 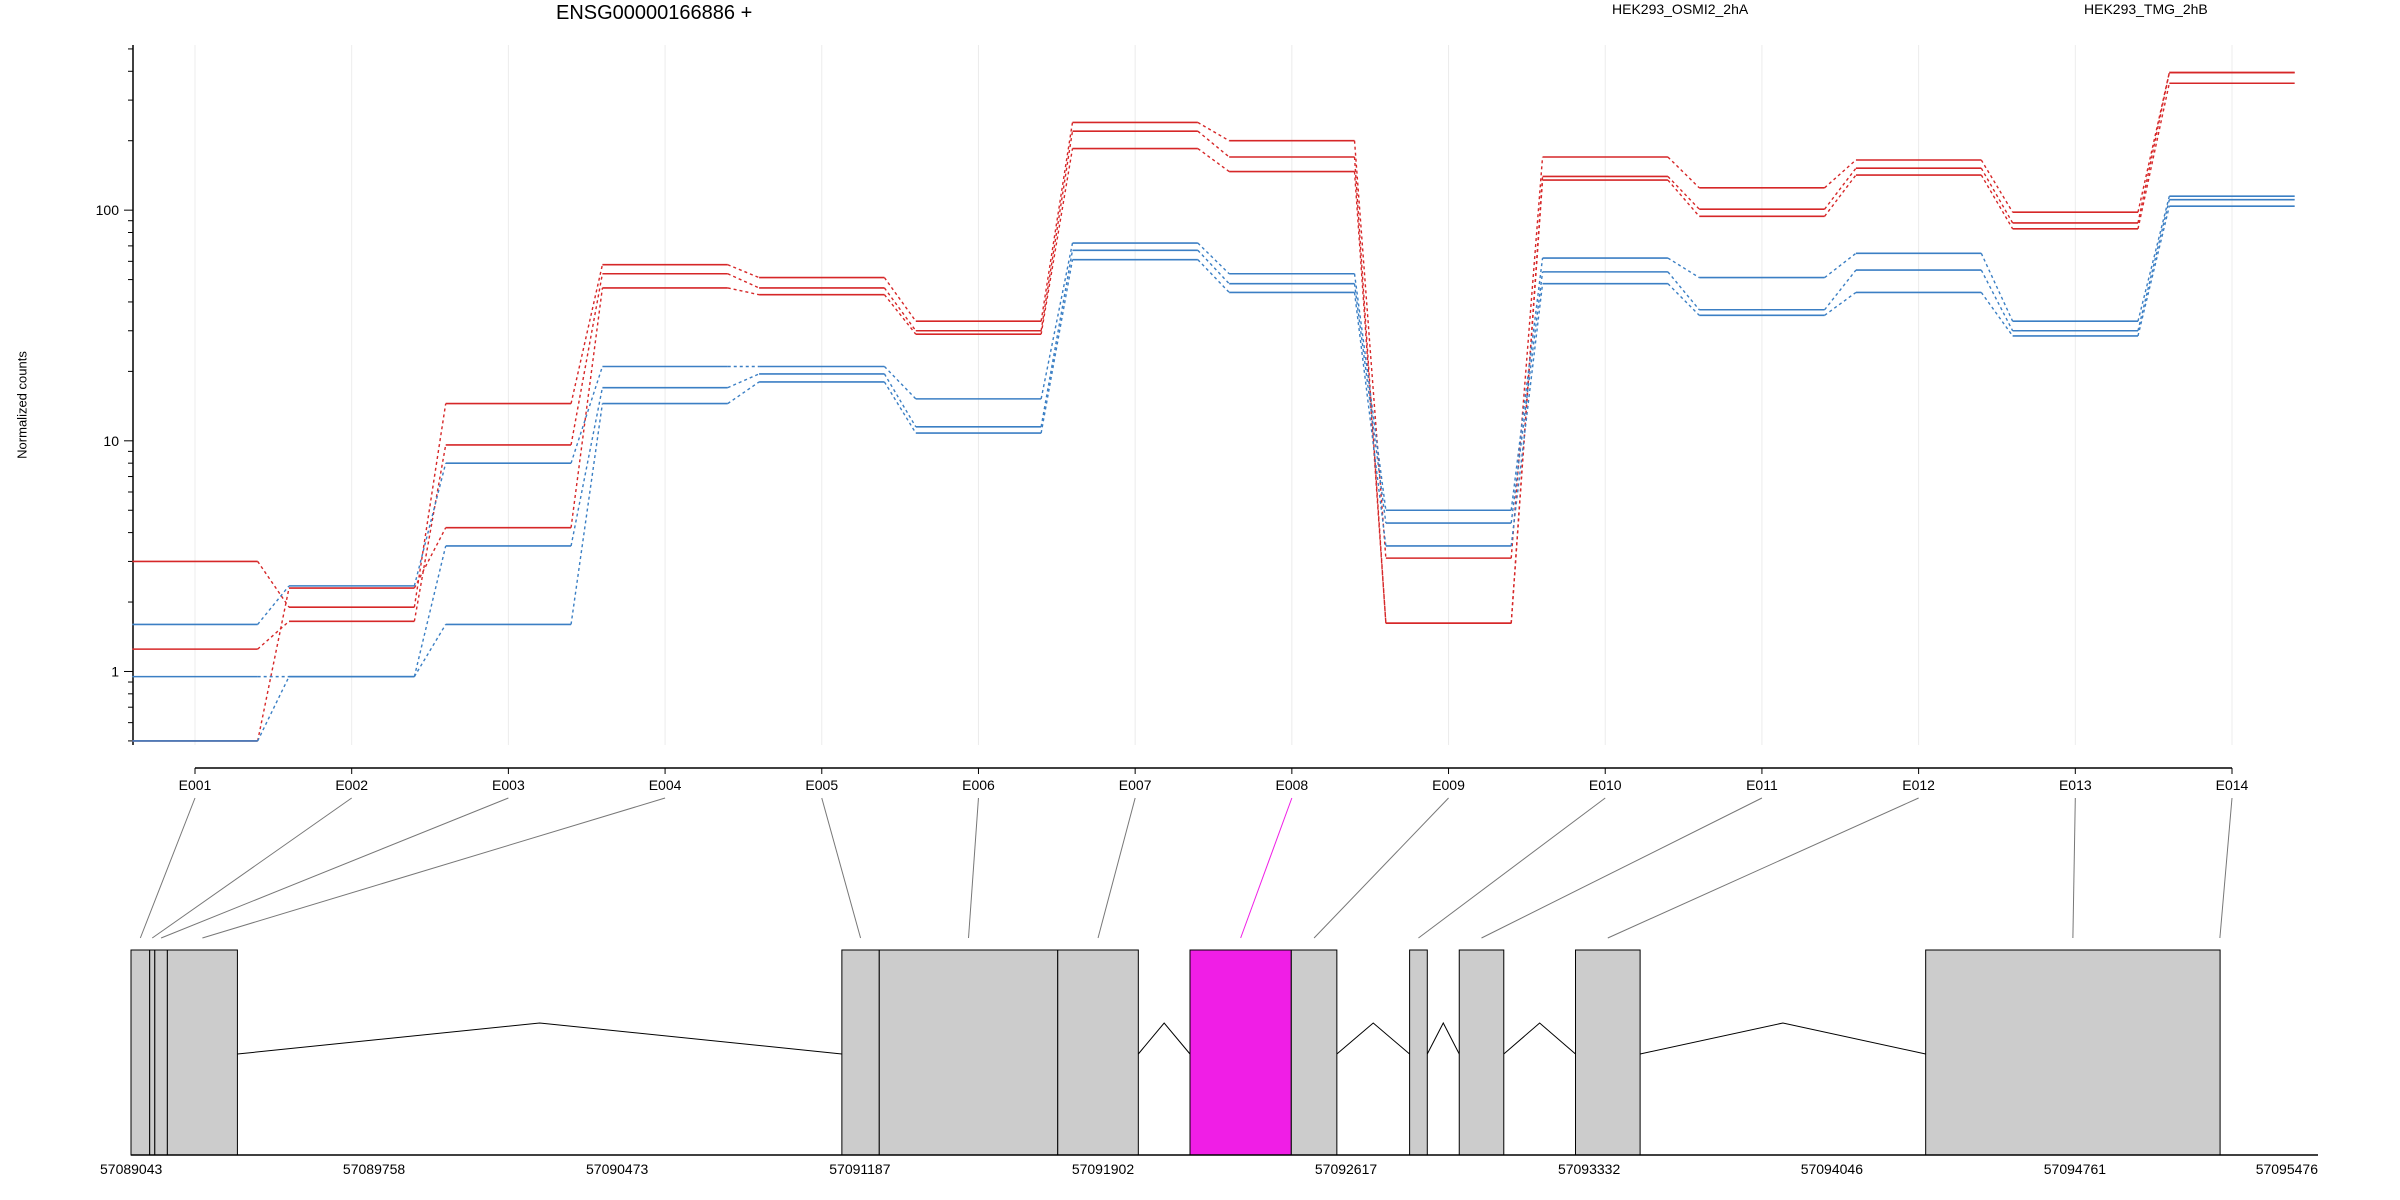 I want to click on x-tick-label-e012: E012, so click(x=1918, y=785).